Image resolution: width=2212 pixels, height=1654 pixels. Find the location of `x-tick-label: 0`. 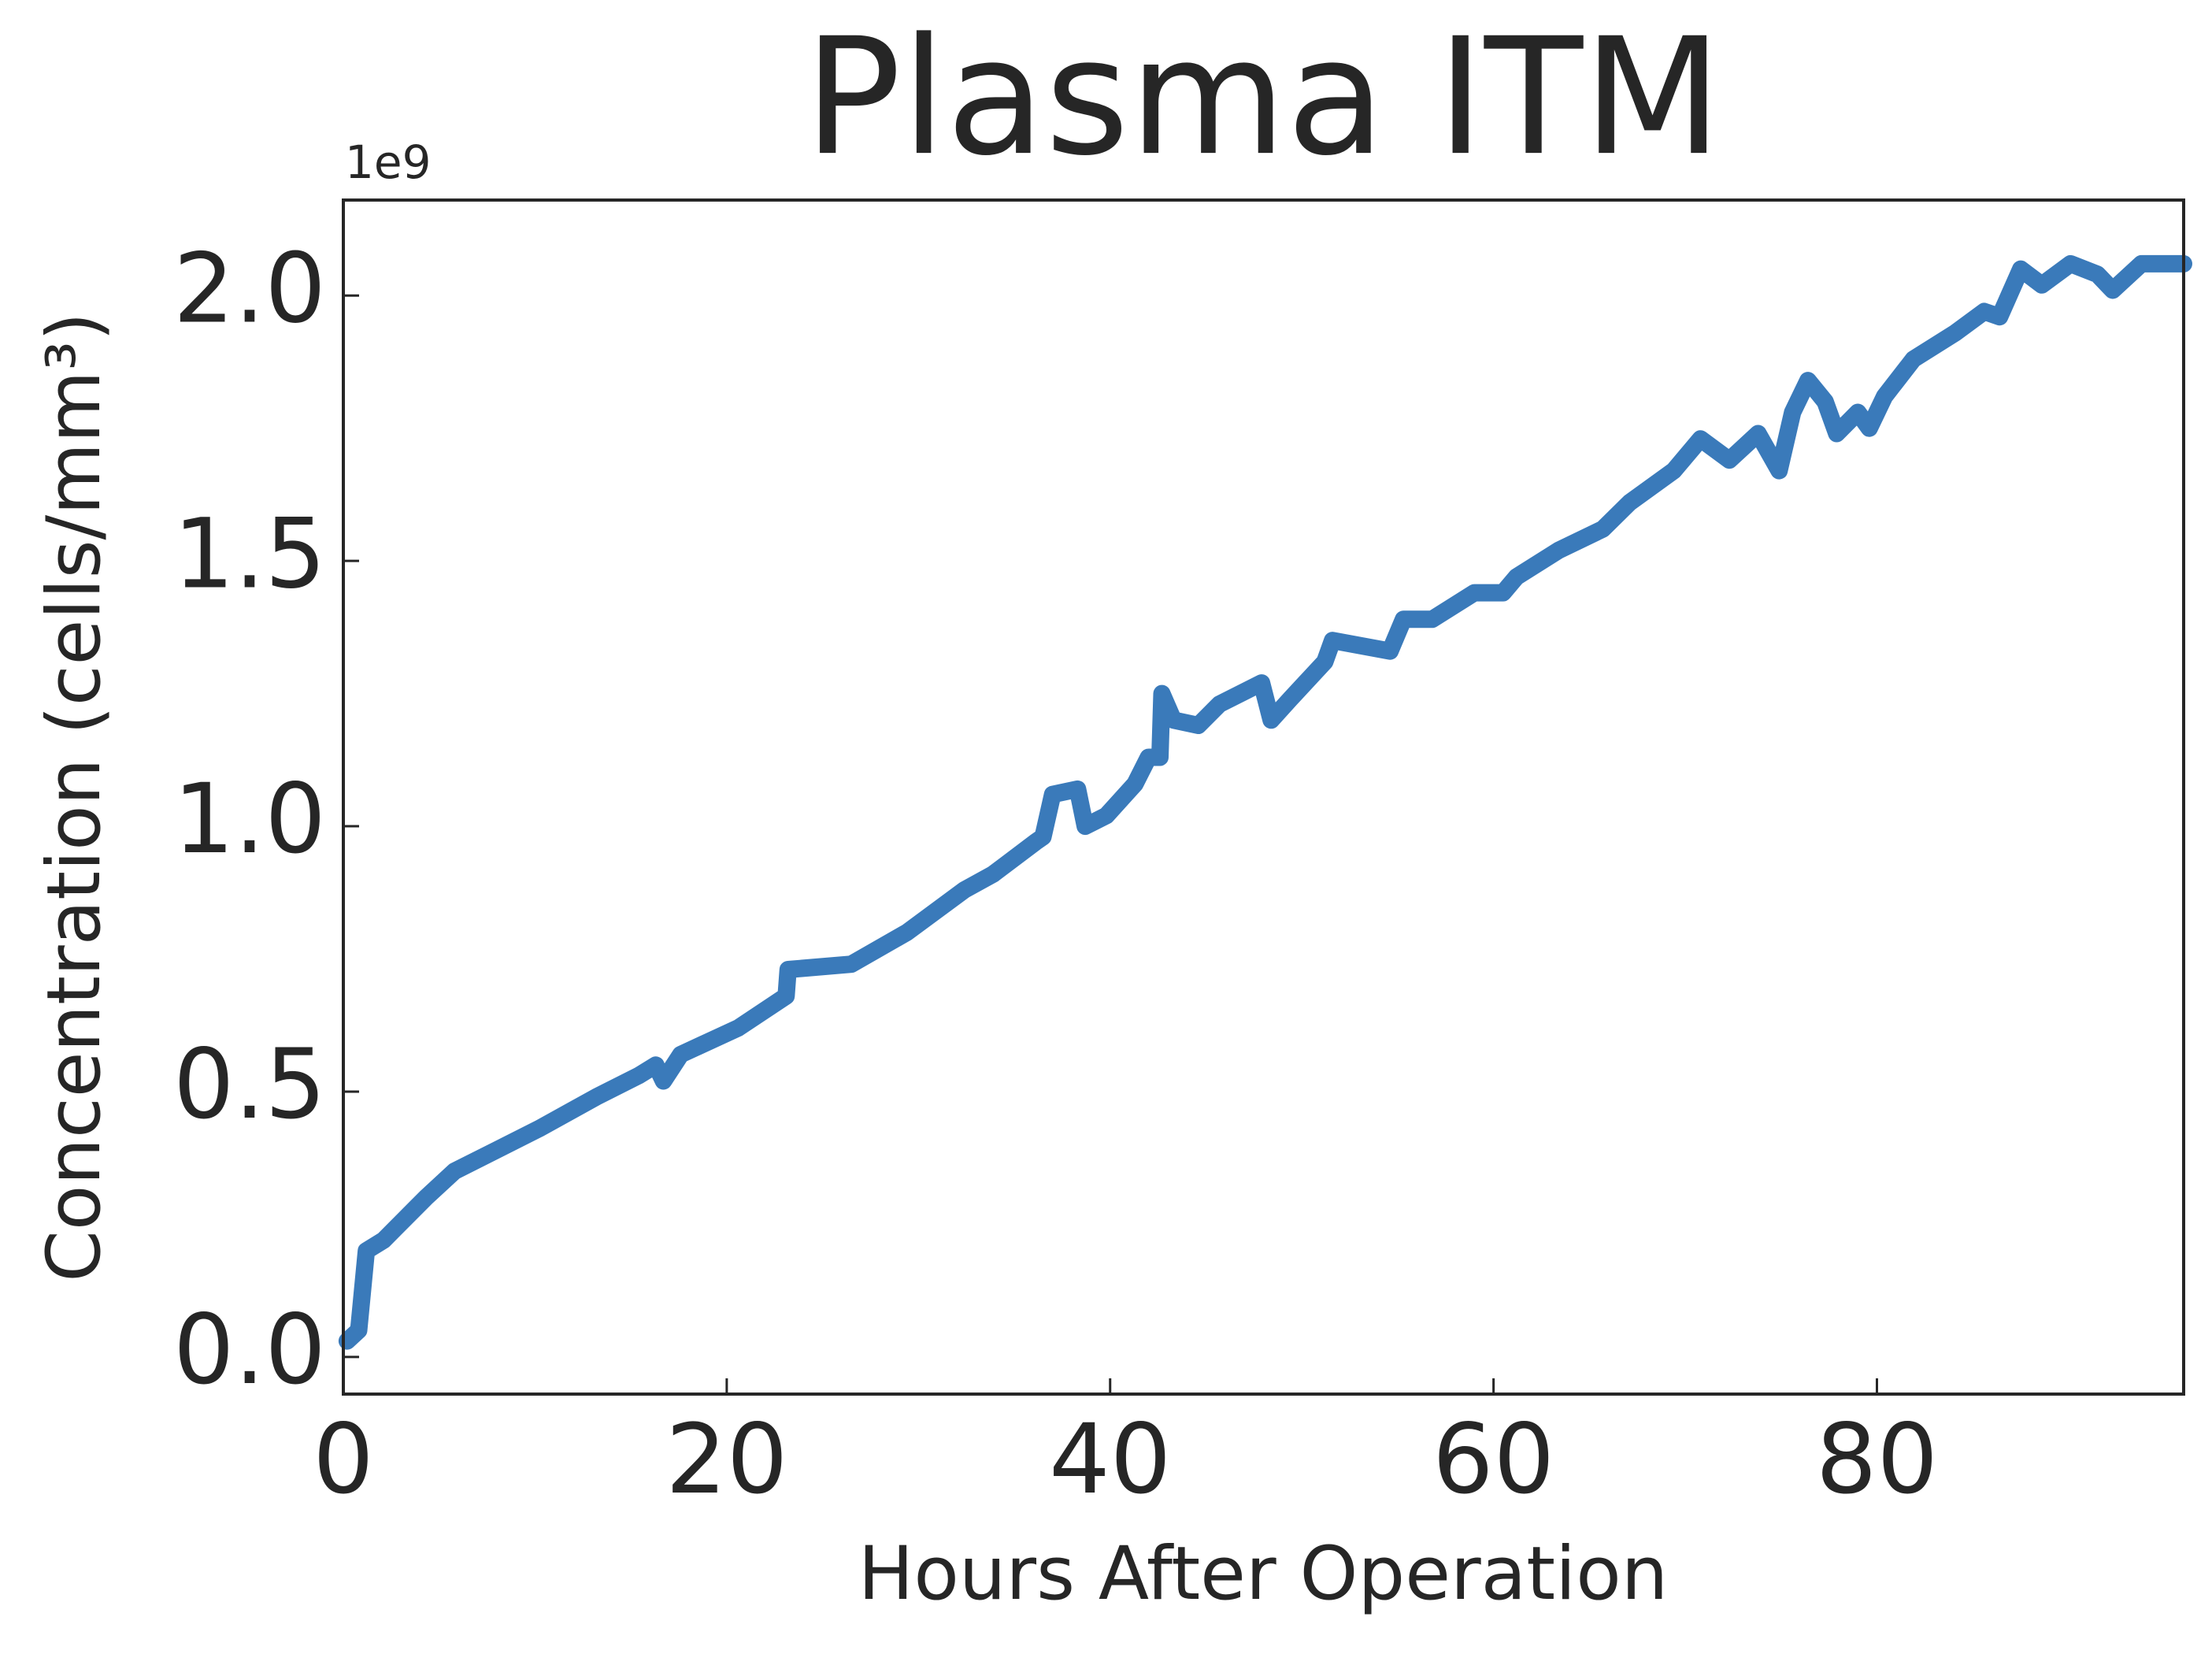

x-tick-label: 0 is located at coordinates (344, 1459).